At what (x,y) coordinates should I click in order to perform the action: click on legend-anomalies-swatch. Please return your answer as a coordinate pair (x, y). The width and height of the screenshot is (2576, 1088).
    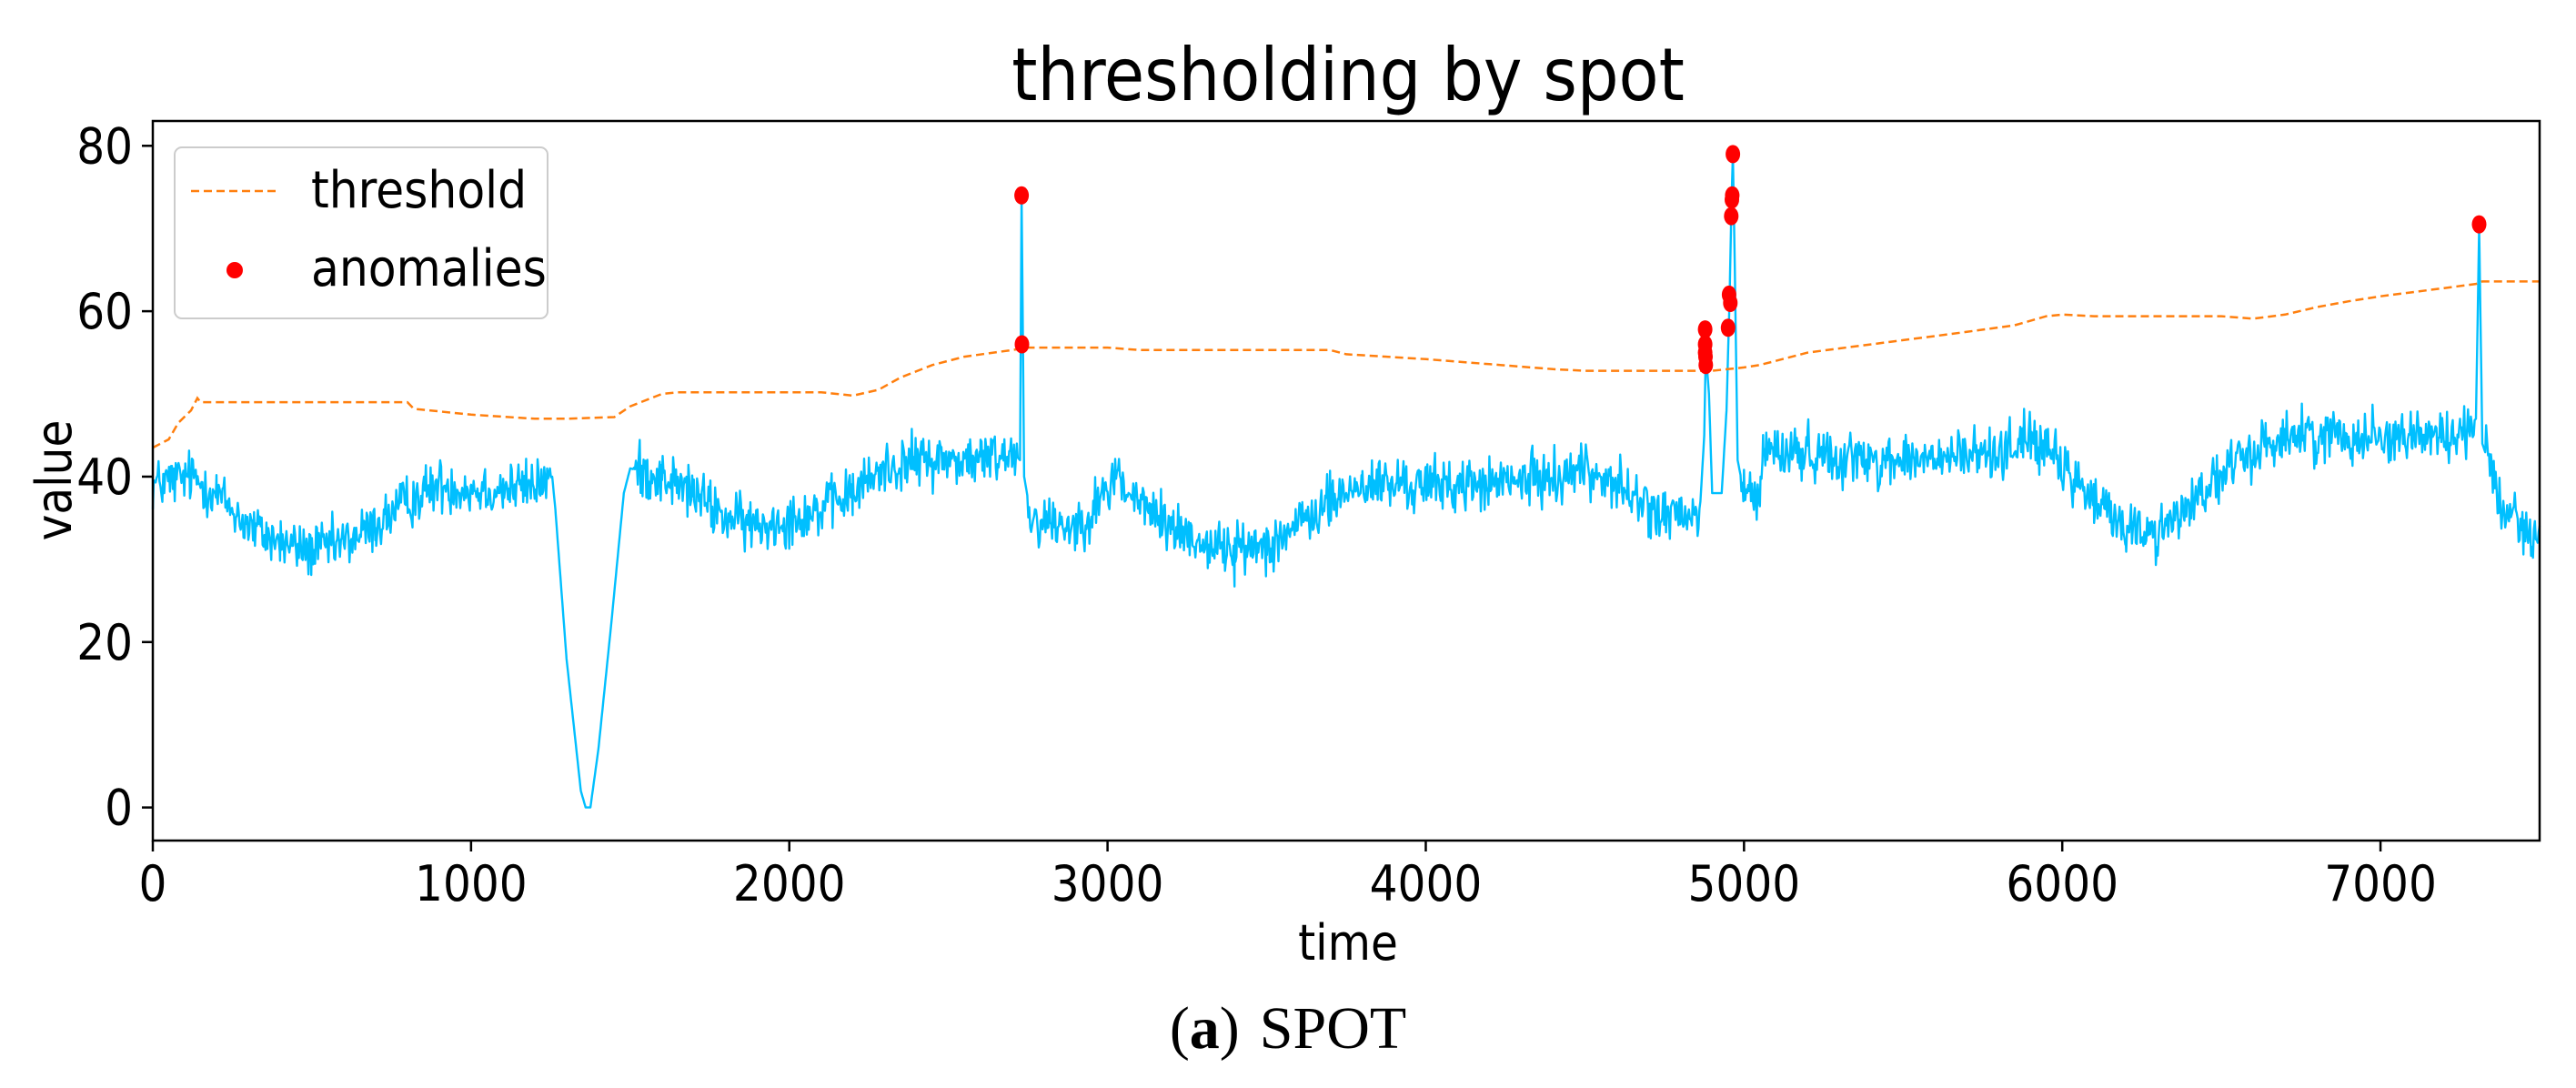
    Looking at the image, I should click on (234, 270).